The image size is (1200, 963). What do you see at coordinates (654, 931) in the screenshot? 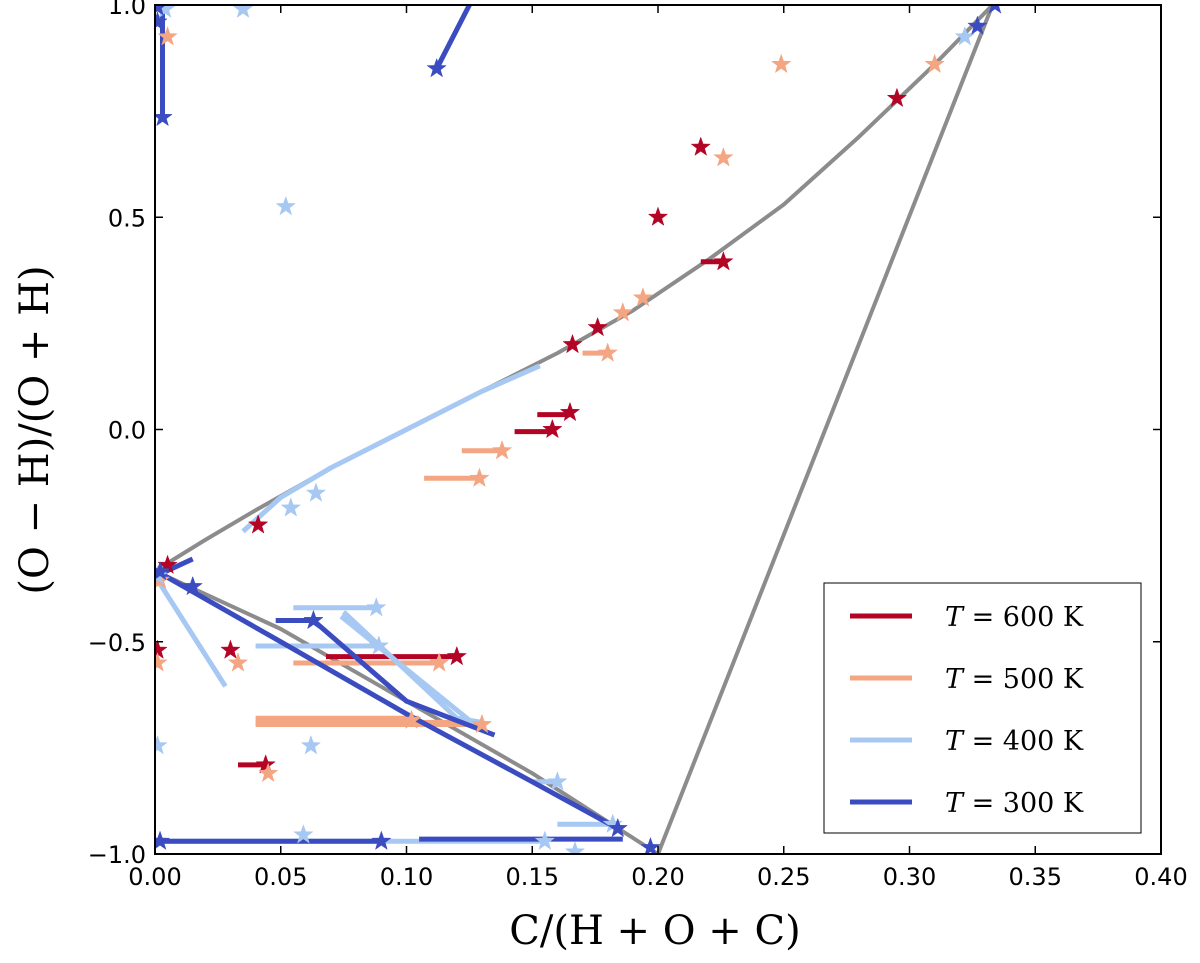
I see `x-axis-label: C/(H + O + C)` at bounding box center [654, 931].